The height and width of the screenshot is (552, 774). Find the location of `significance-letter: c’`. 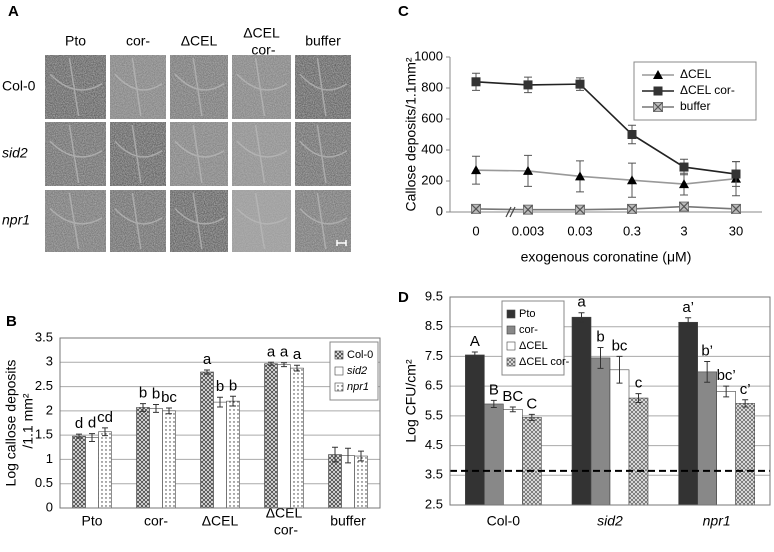

significance-letter: c’ is located at coordinates (745, 389).